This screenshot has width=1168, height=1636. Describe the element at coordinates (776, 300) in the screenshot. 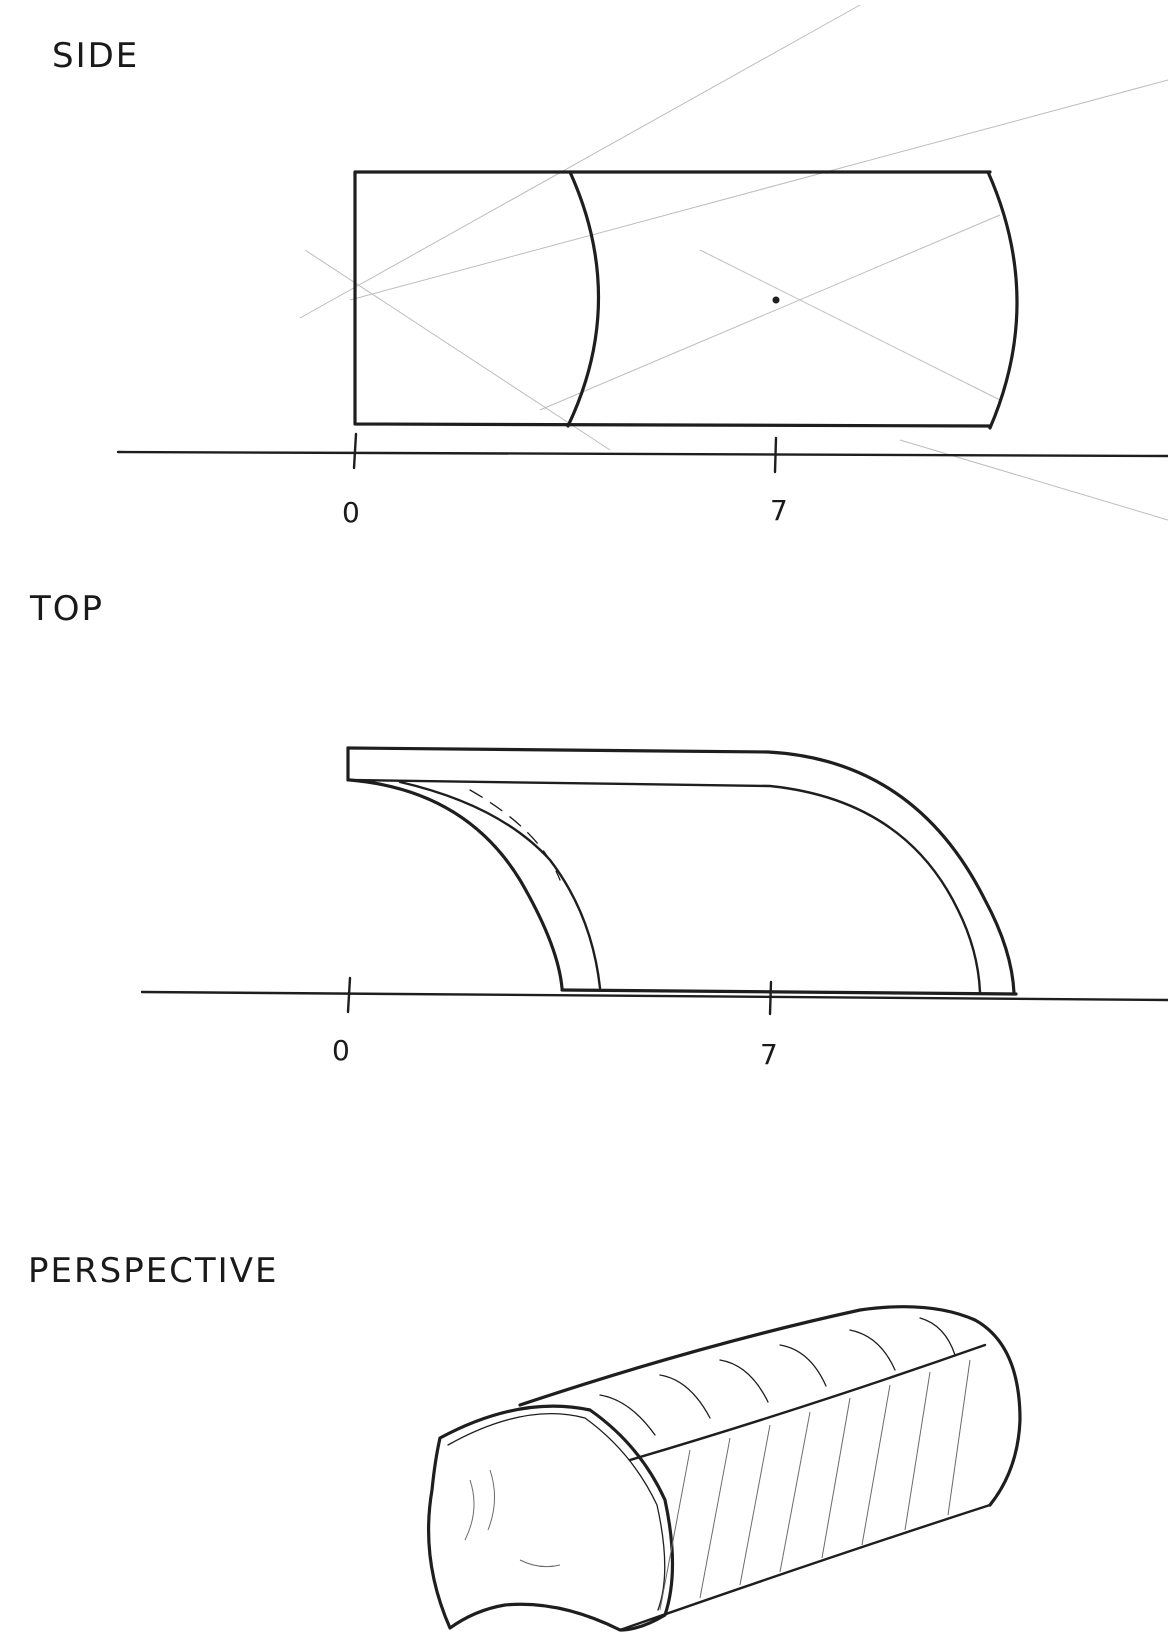

I see `side-center-dot` at that location.